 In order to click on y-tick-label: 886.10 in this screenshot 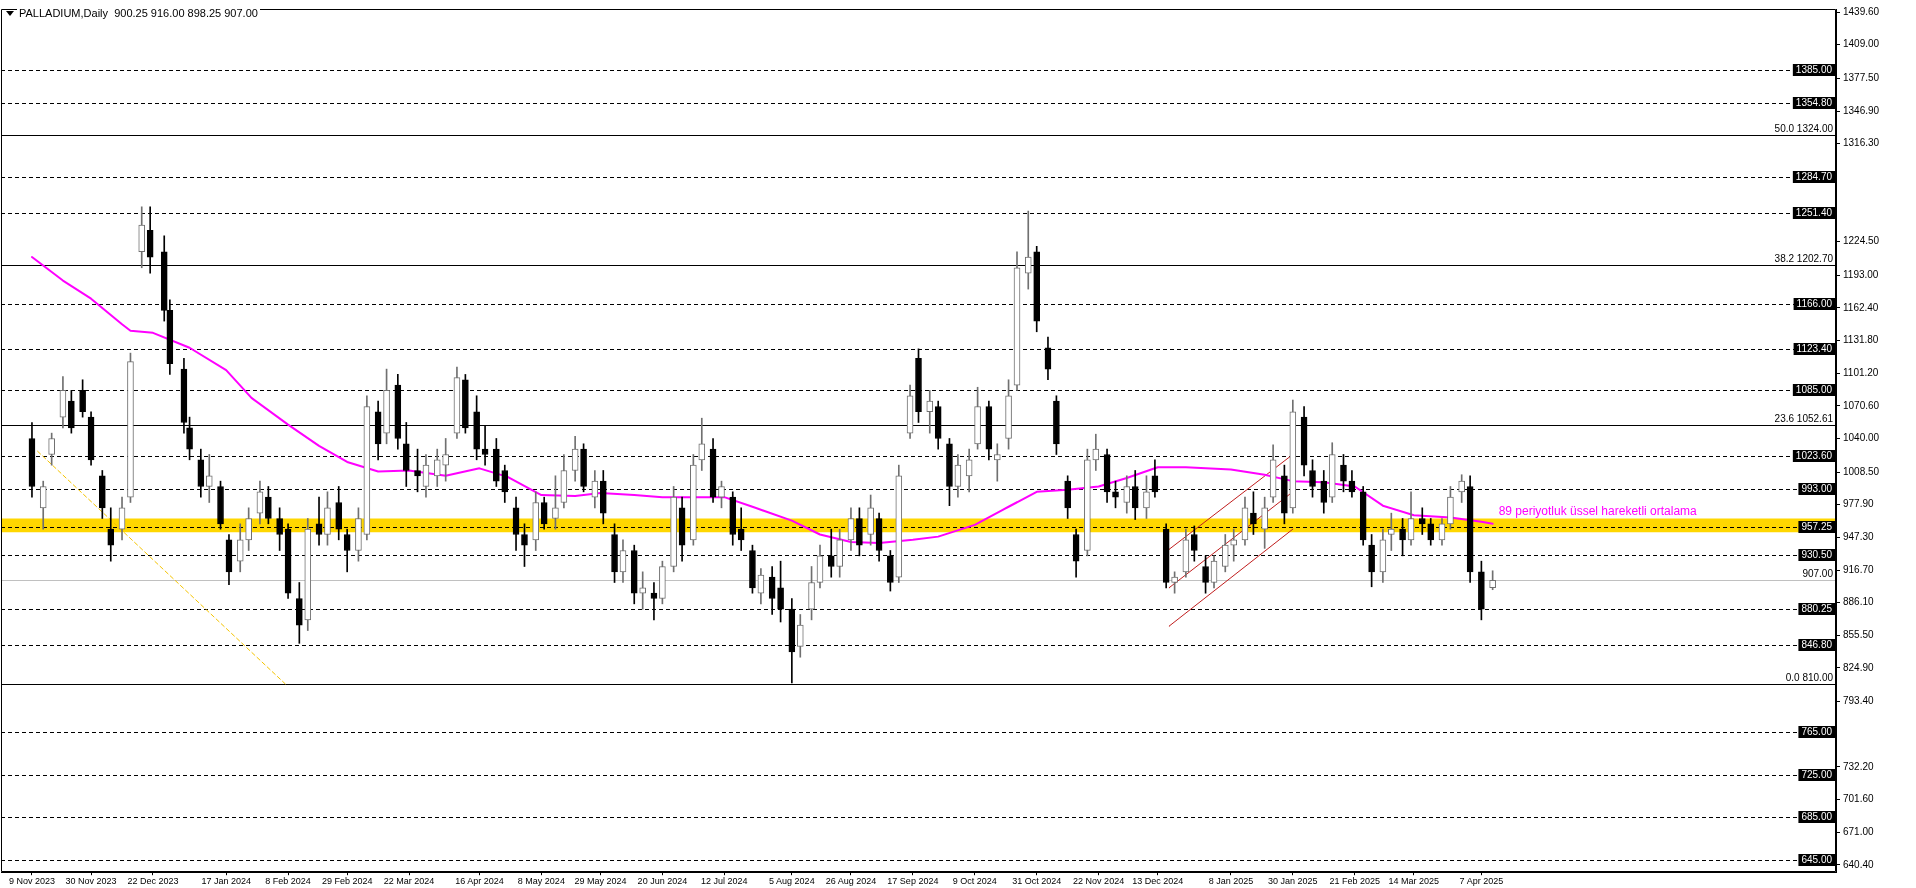, I will do `click(1859, 602)`.